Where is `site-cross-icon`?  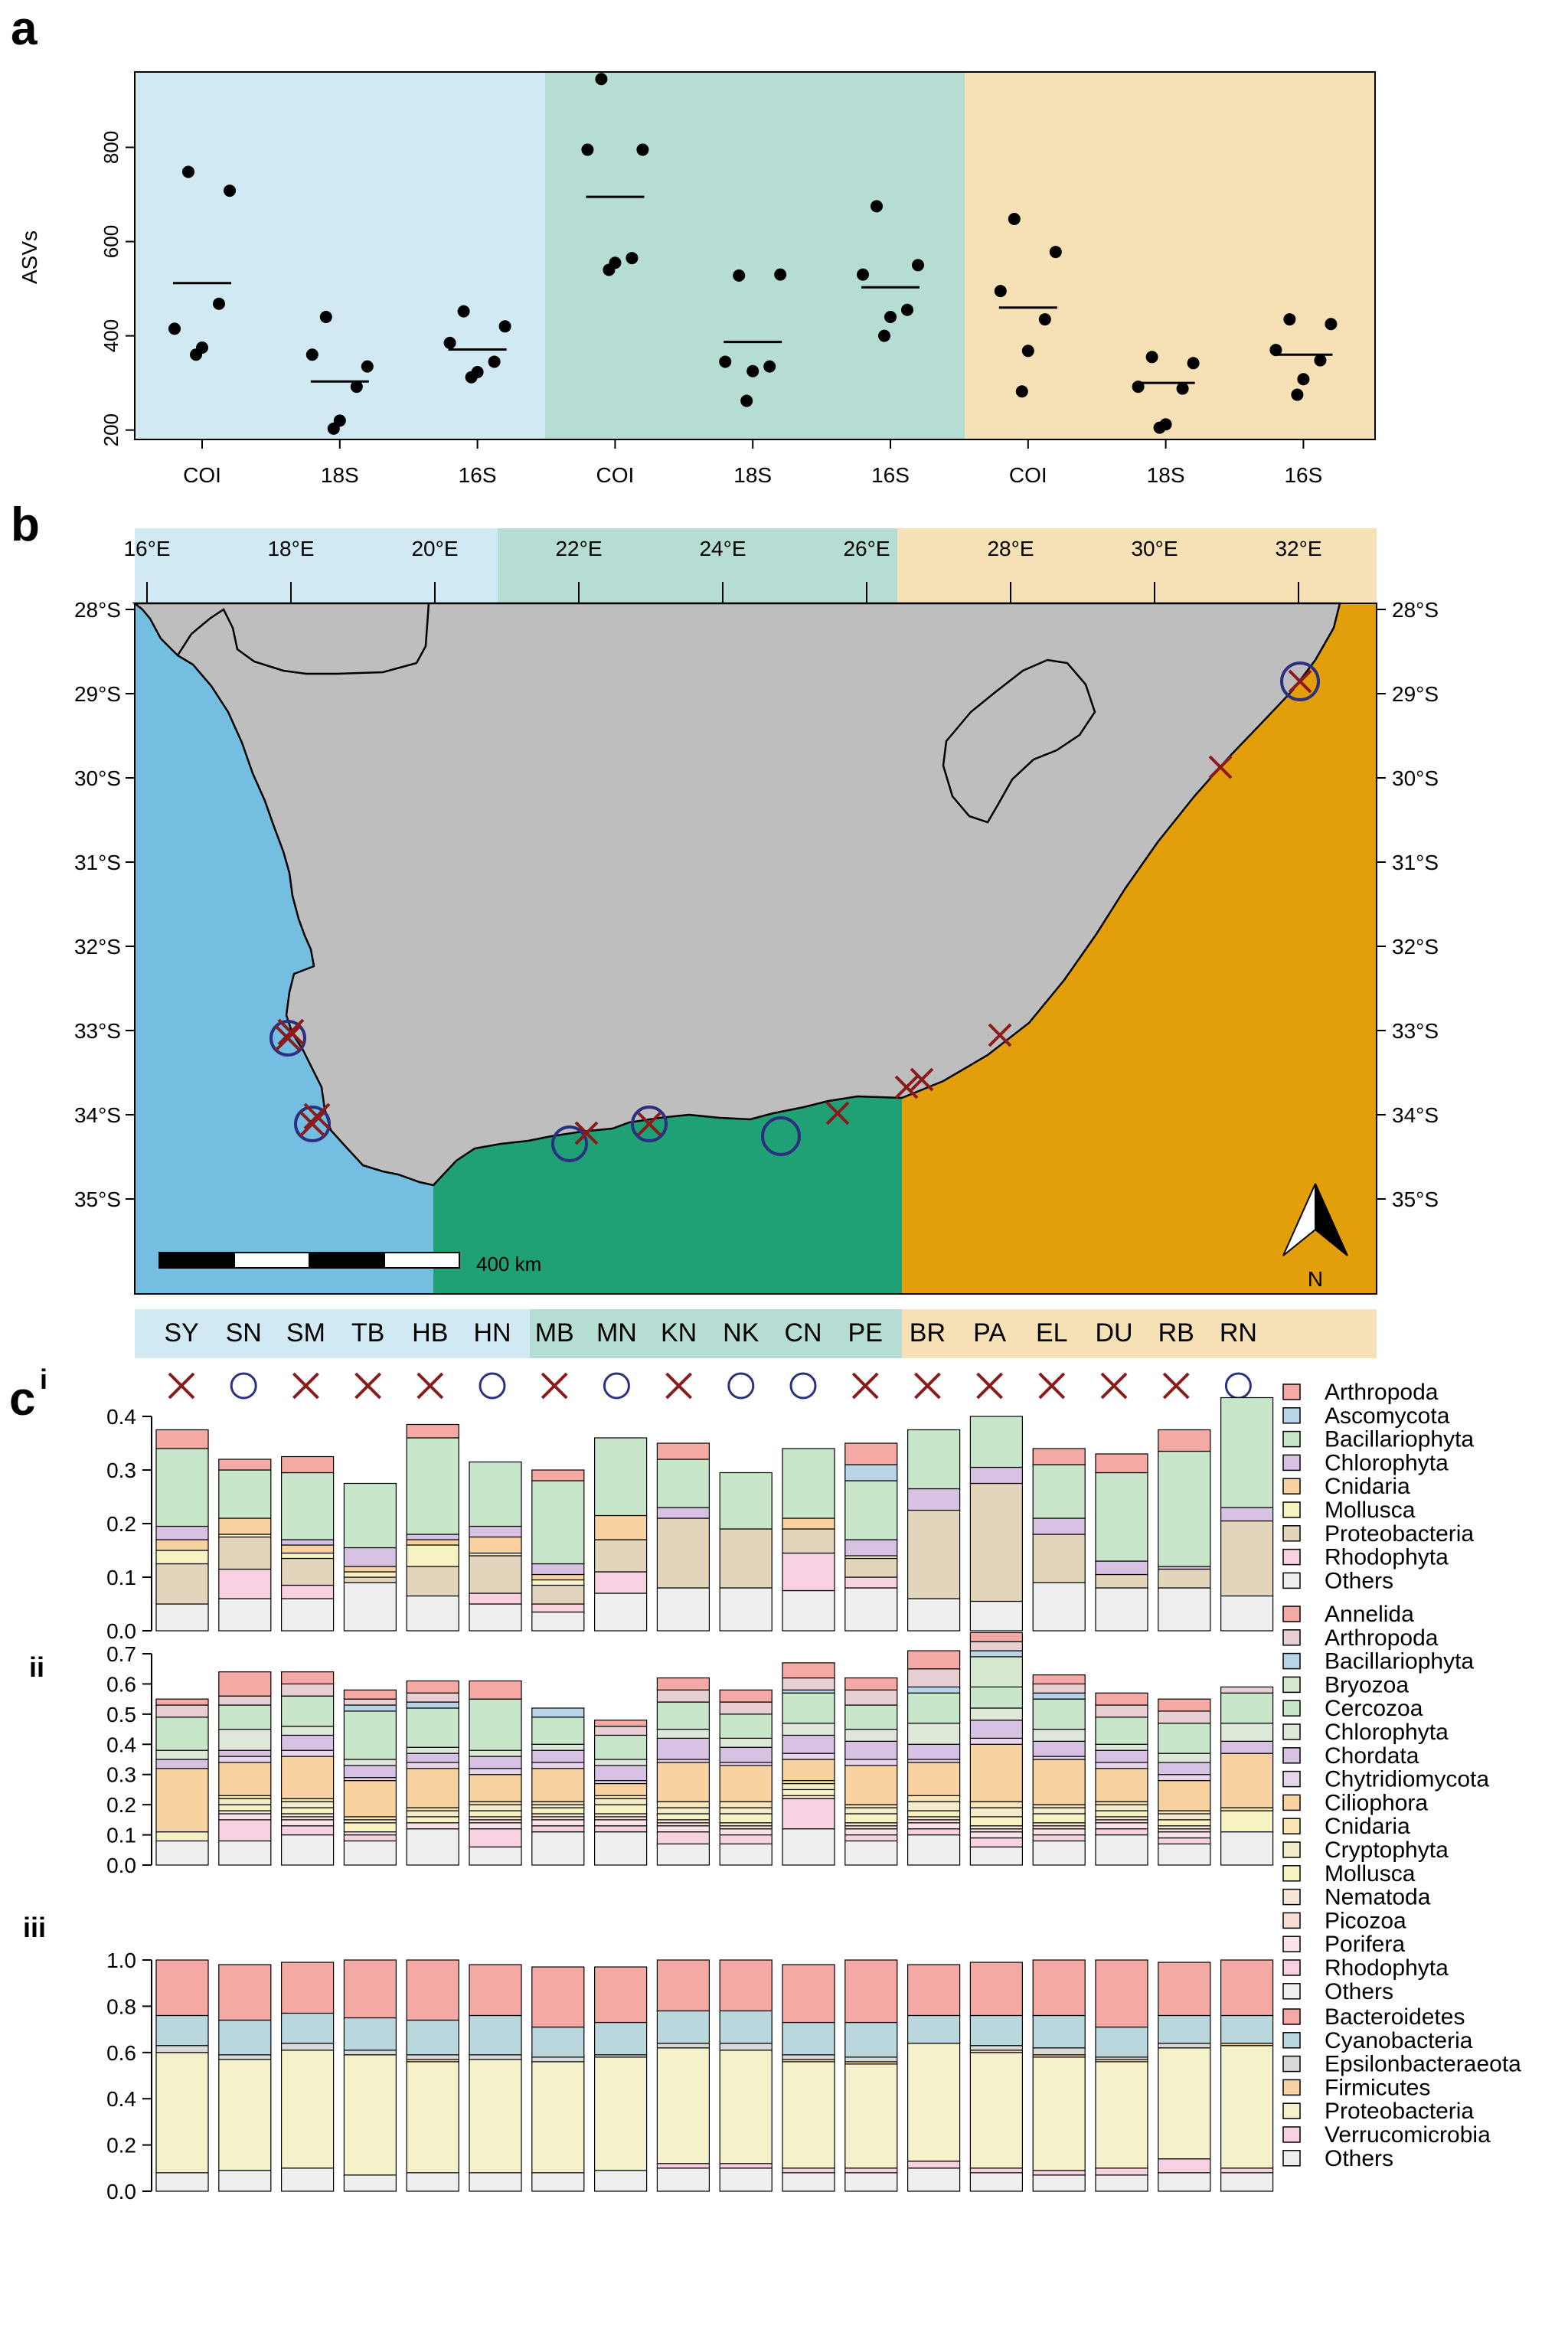
site-cross-icon is located at coordinates (1114, 1386).